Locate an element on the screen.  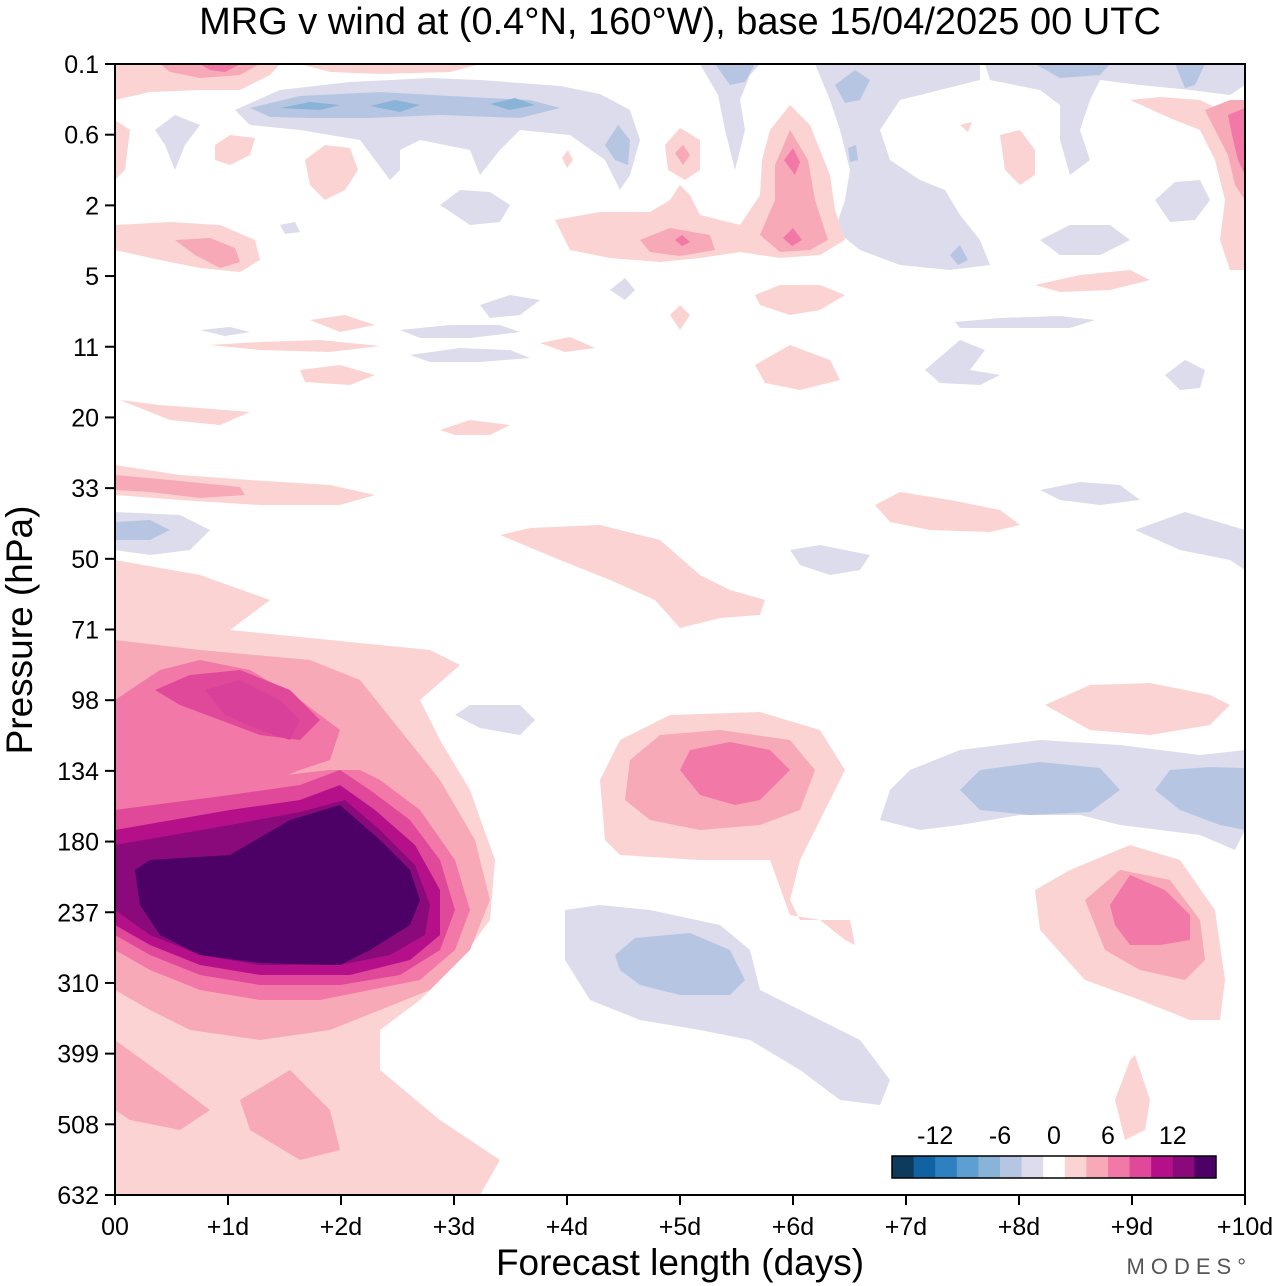
x-tick-label: +2d is located at coordinates (341, 1227).